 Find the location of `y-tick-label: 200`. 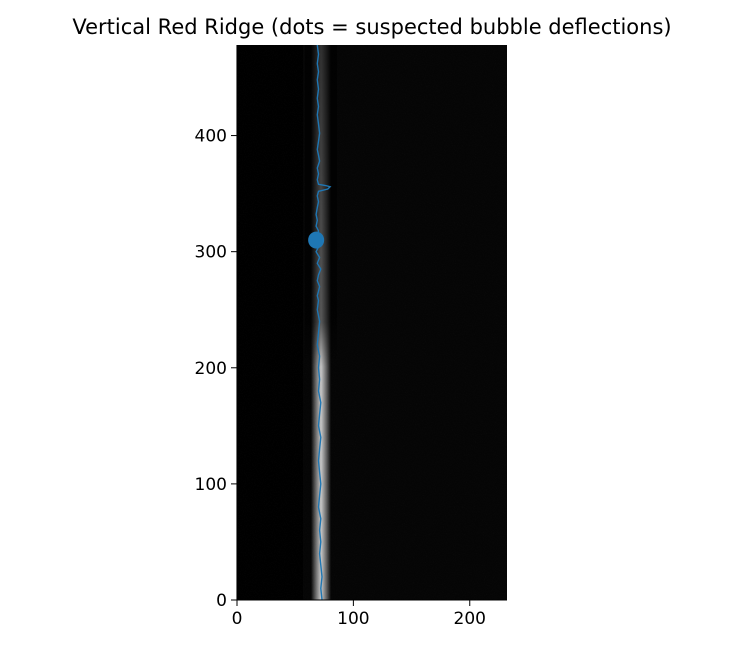

y-tick-label: 200 is located at coordinates (211, 369).